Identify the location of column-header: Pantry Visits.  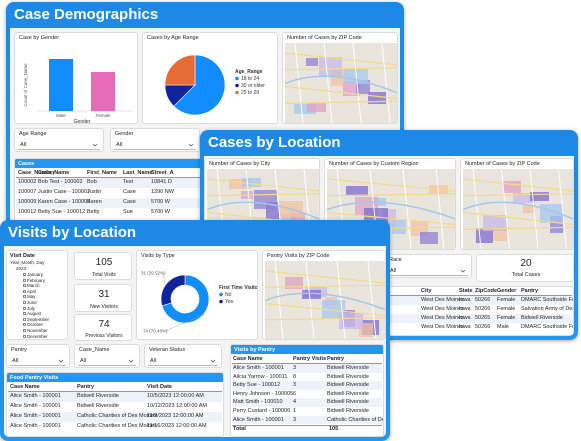
(310, 359).